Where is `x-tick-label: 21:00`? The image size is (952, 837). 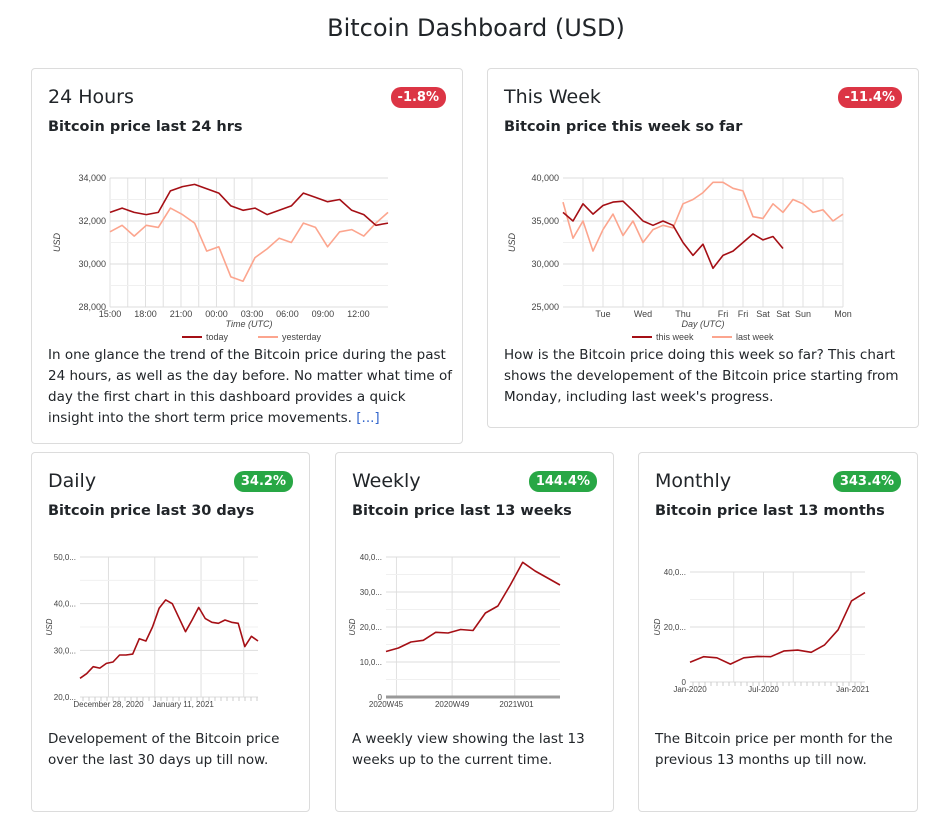 x-tick-label: 21:00 is located at coordinates (181, 314).